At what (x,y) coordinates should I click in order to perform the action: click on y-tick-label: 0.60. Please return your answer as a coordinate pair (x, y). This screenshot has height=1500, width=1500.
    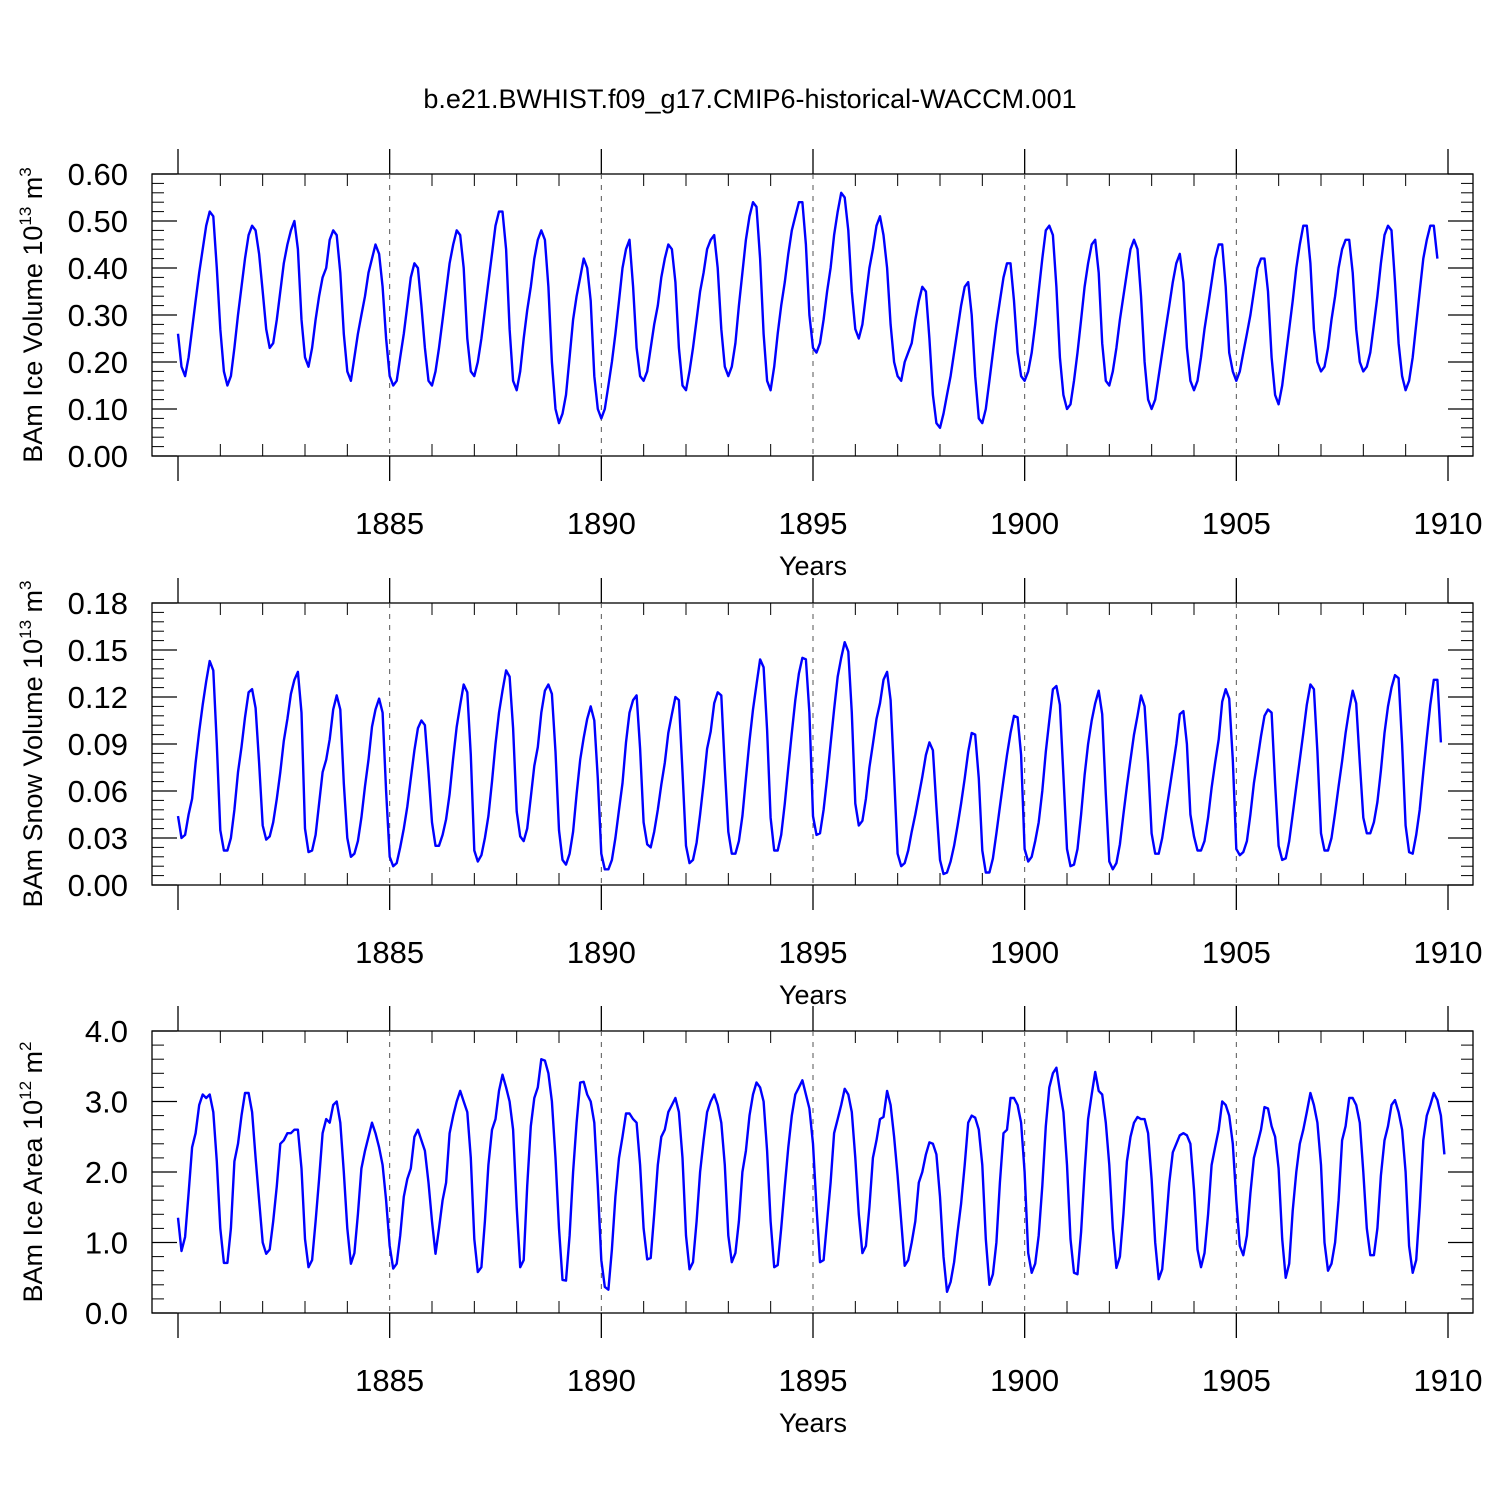
    Looking at the image, I should click on (98, 174).